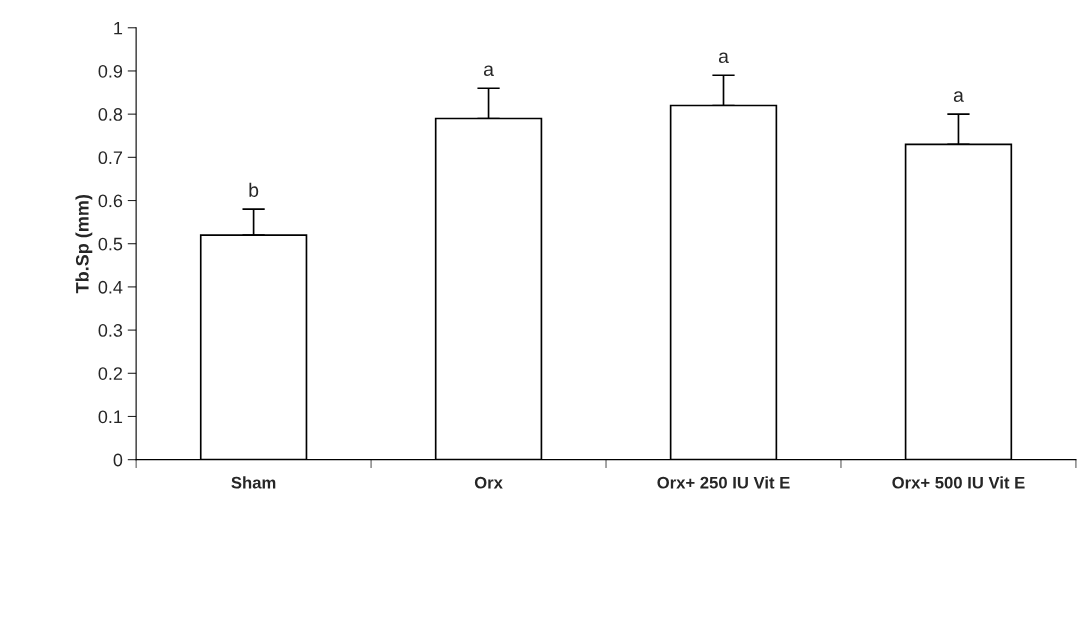 The height and width of the screenshot is (617, 1089). Describe the element at coordinates (110, 114) in the screenshot. I see `y-tick-label: 0.8` at that location.